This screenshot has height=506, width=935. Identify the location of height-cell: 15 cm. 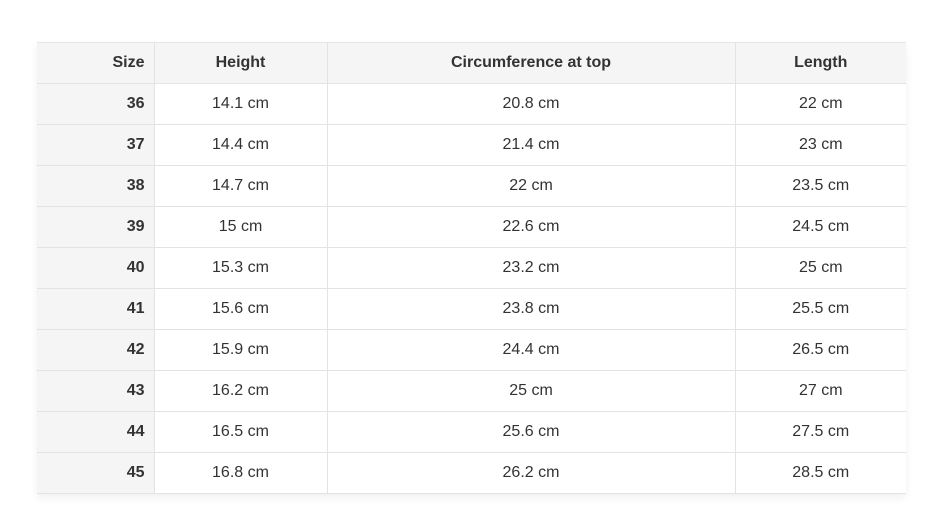
(241, 227).